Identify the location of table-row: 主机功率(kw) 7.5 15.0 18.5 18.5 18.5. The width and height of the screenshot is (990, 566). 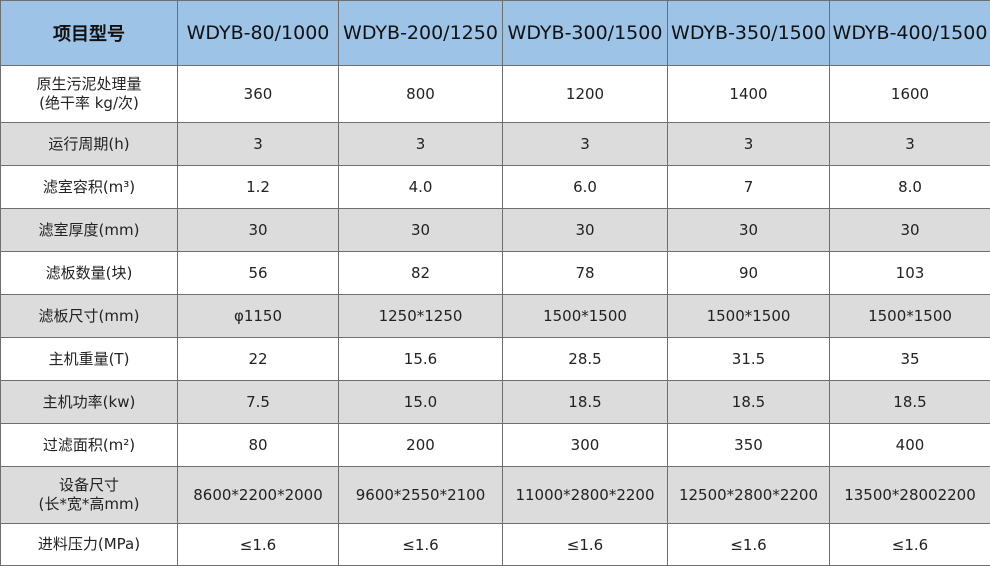
(495, 402).